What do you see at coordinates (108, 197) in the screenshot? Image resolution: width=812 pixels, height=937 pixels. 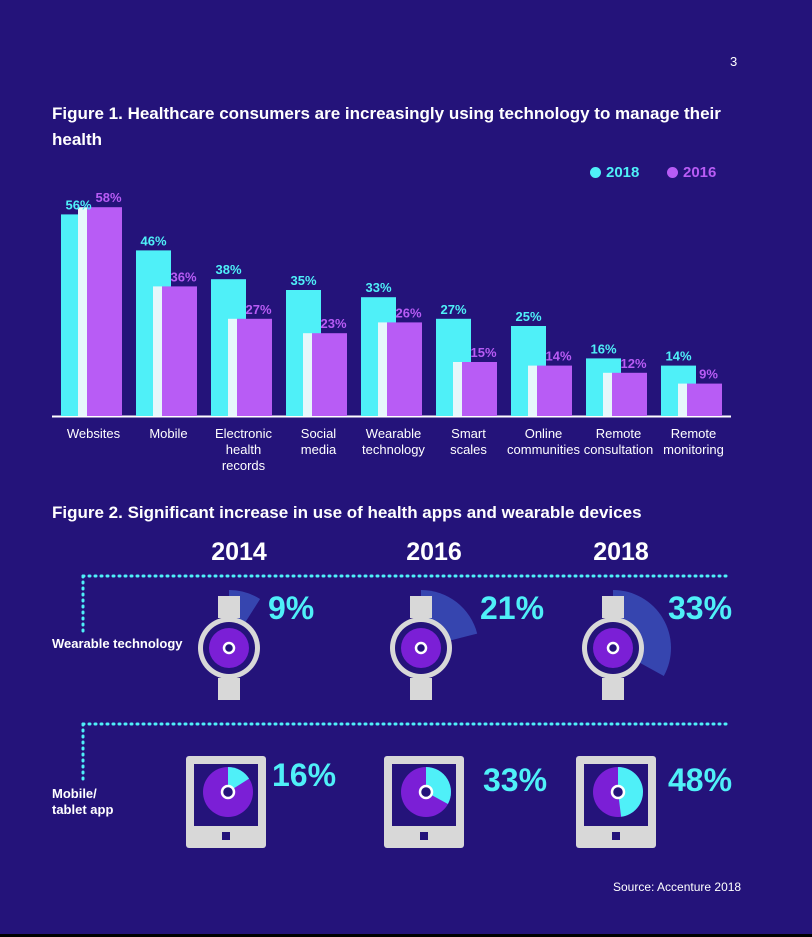 I see `value-label-2016: 58%` at bounding box center [108, 197].